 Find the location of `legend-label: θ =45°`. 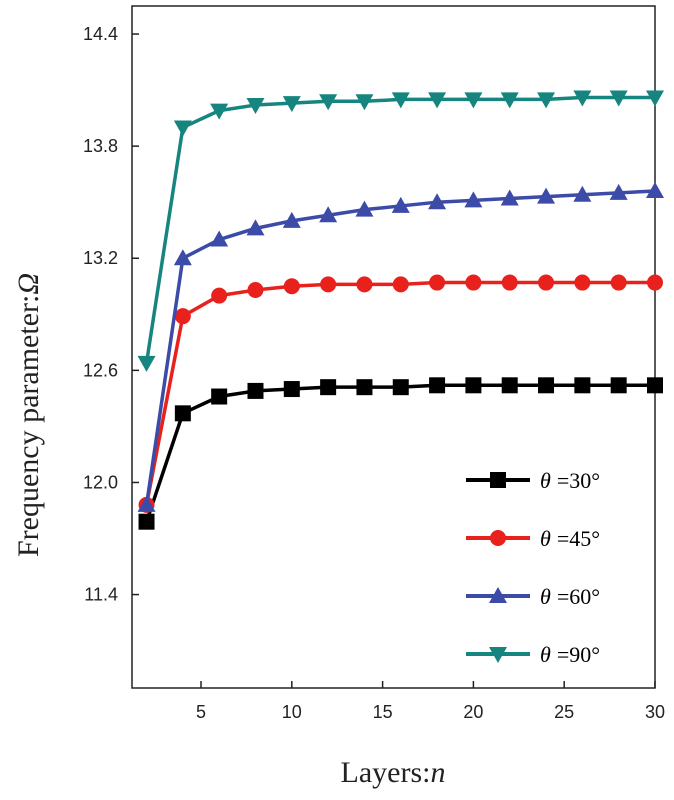

legend-label: θ =45° is located at coordinates (570, 538).